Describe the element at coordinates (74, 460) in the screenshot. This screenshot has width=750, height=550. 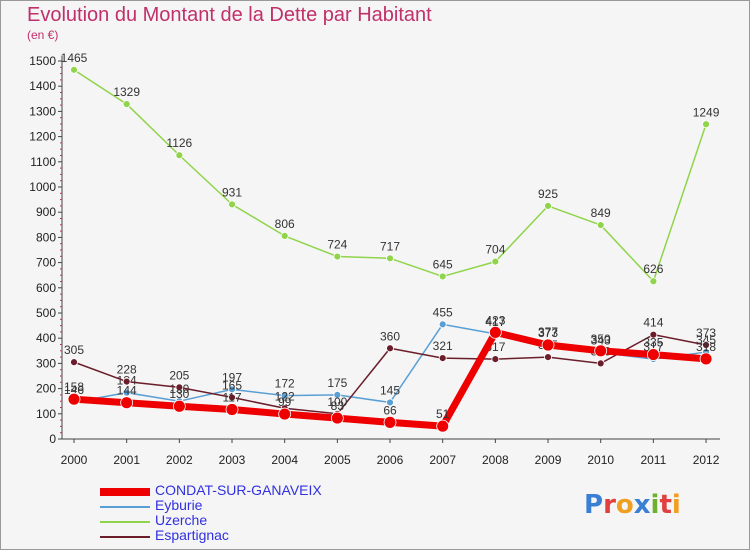
I see `x-tick-label: 2000` at that location.